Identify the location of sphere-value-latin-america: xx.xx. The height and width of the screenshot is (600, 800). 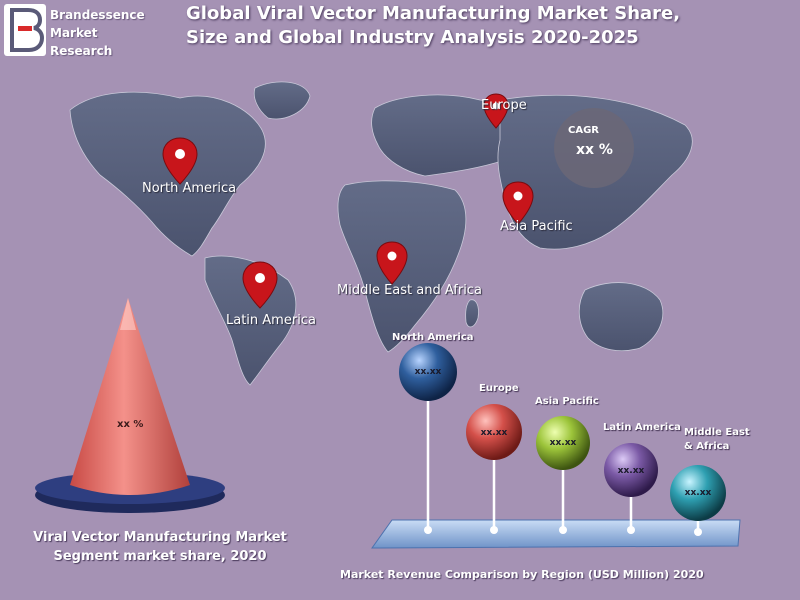
(631, 471).